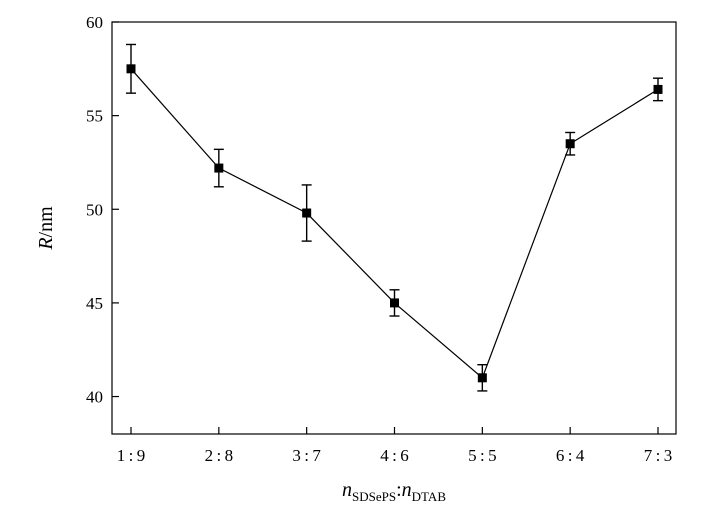  What do you see at coordinates (94, 303) in the screenshot?
I see `y-tick-label: 45` at bounding box center [94, 303].